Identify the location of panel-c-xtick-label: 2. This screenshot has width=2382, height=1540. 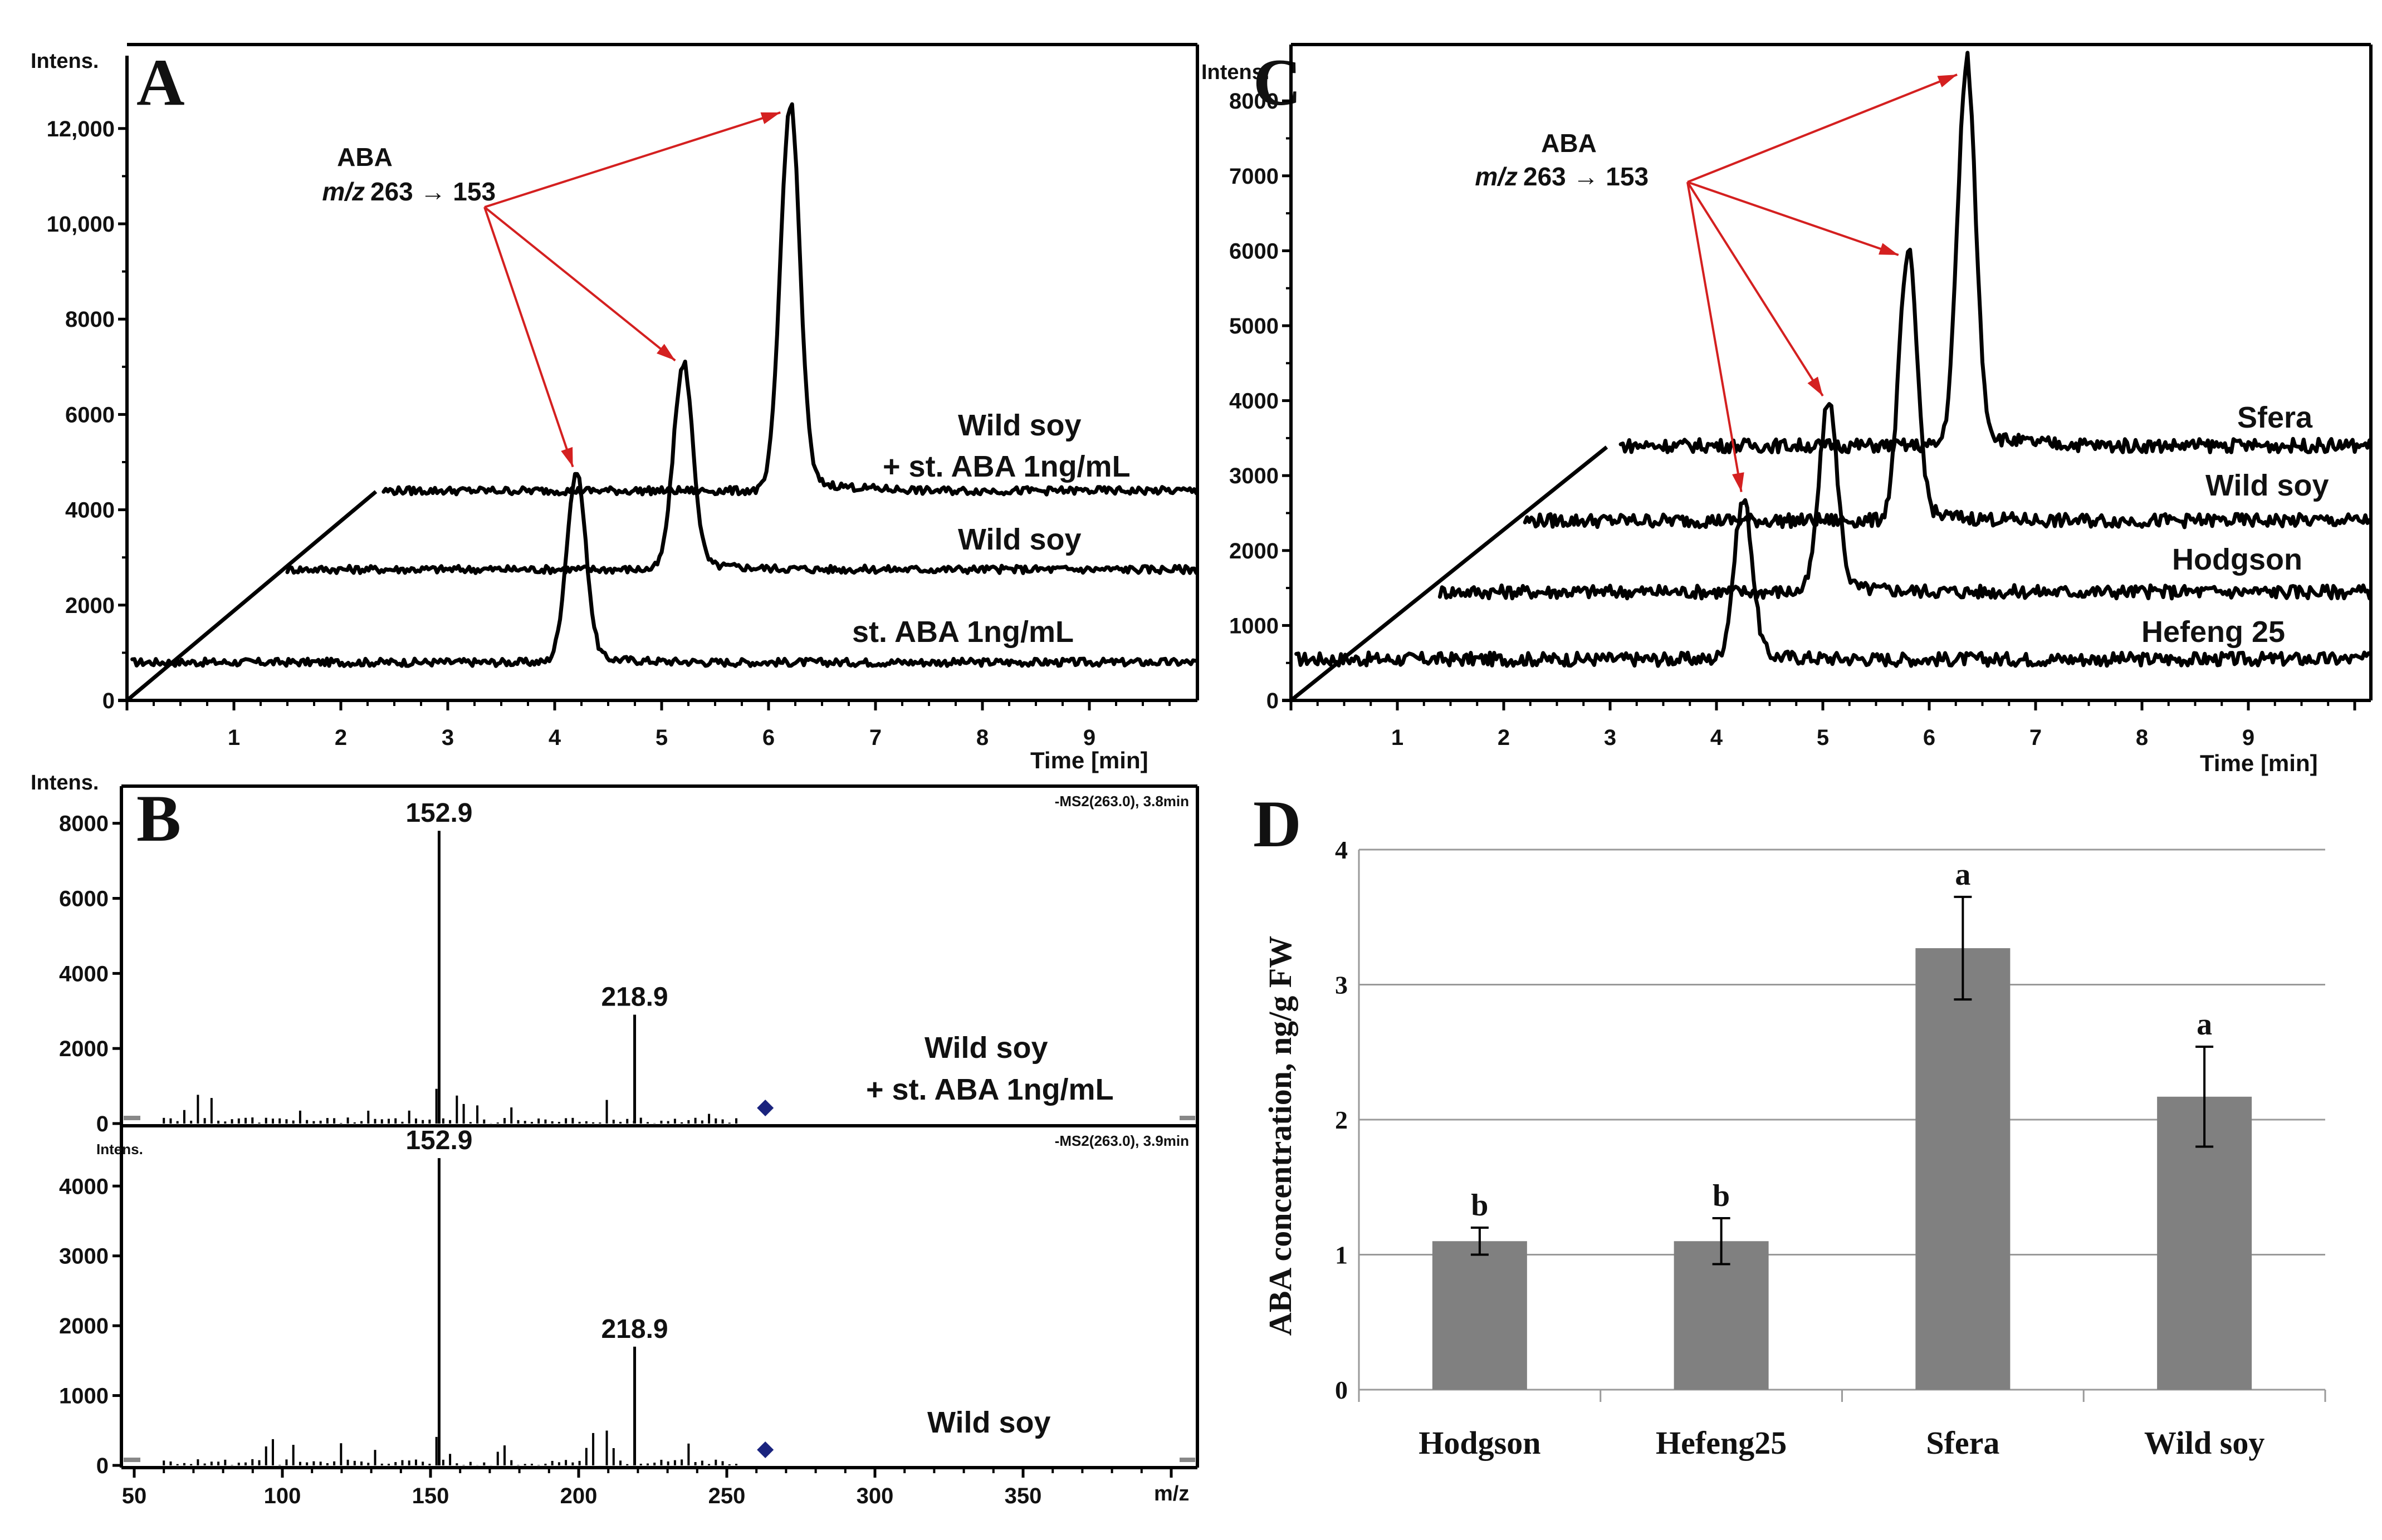
(1504, 737).